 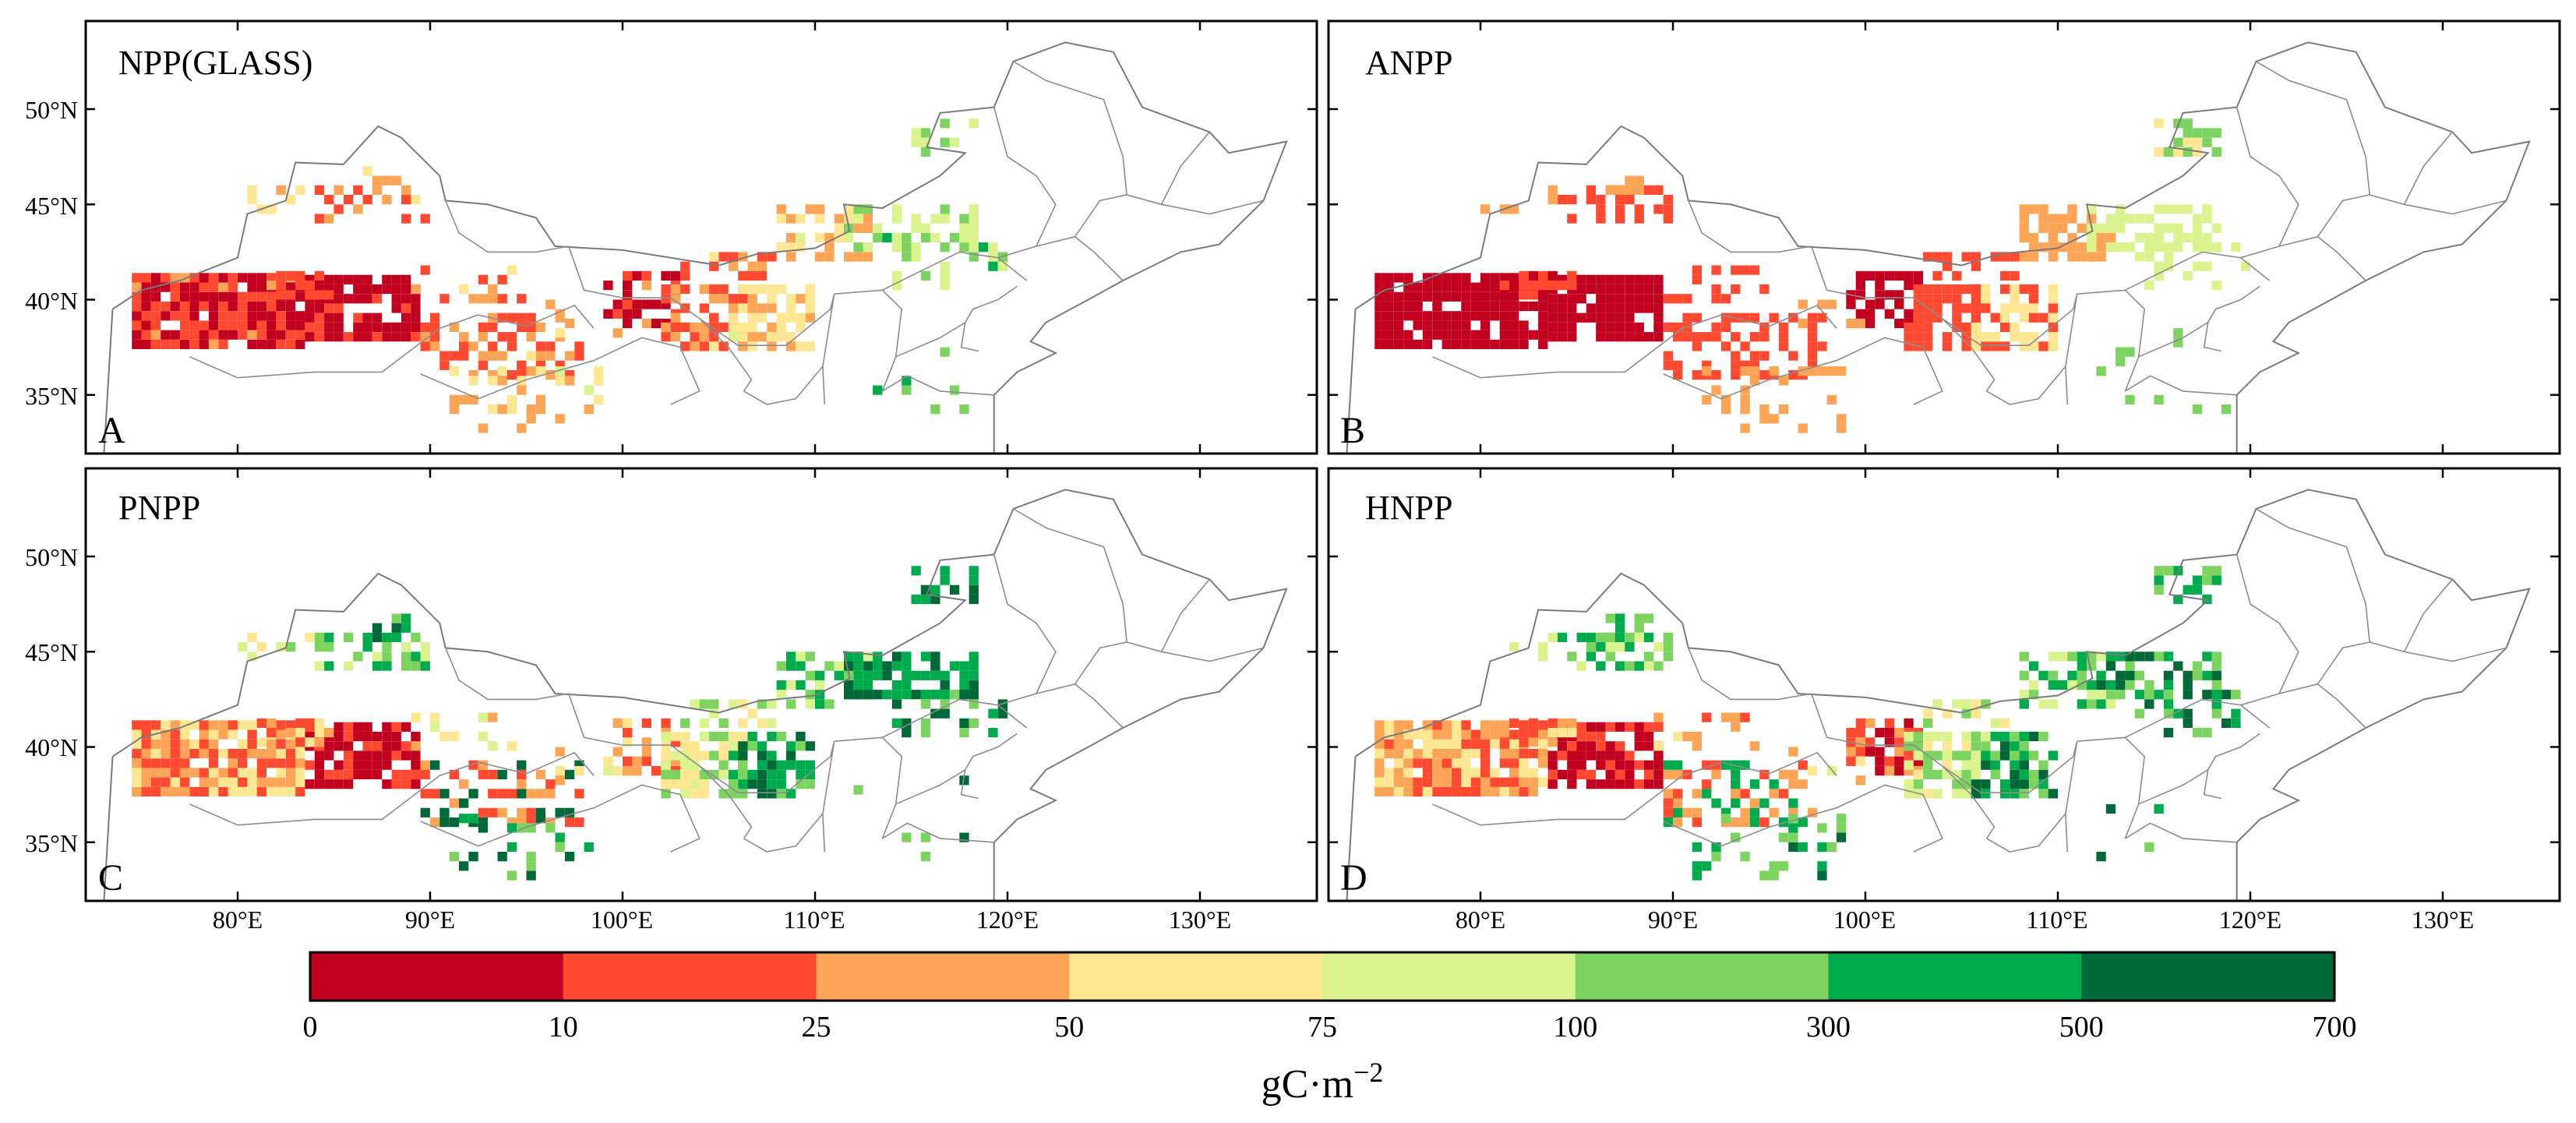 I want to click on colorbar-cell, so click(x=690, y=976).